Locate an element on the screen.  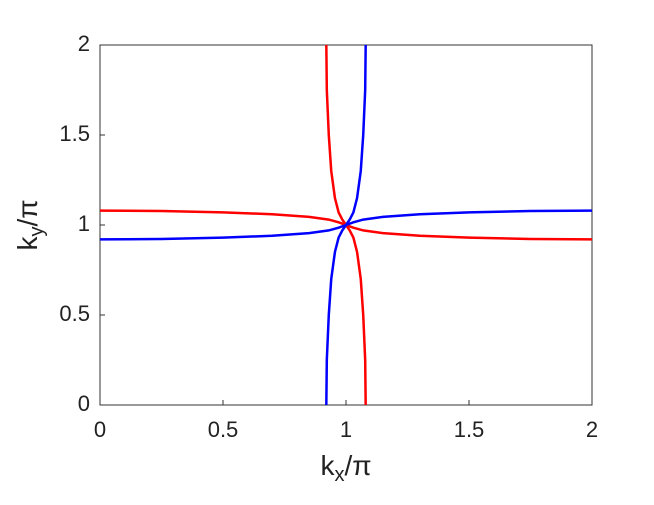
y-label-main: k is located at coordinates (27, 243).